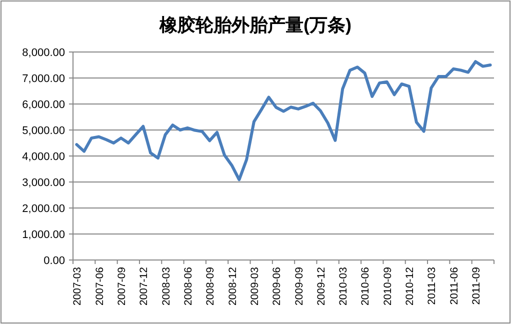 The height and width of the screenshot is (324, 511). I want to click on y-tick-label: 5,000.00, so click(43, 131).